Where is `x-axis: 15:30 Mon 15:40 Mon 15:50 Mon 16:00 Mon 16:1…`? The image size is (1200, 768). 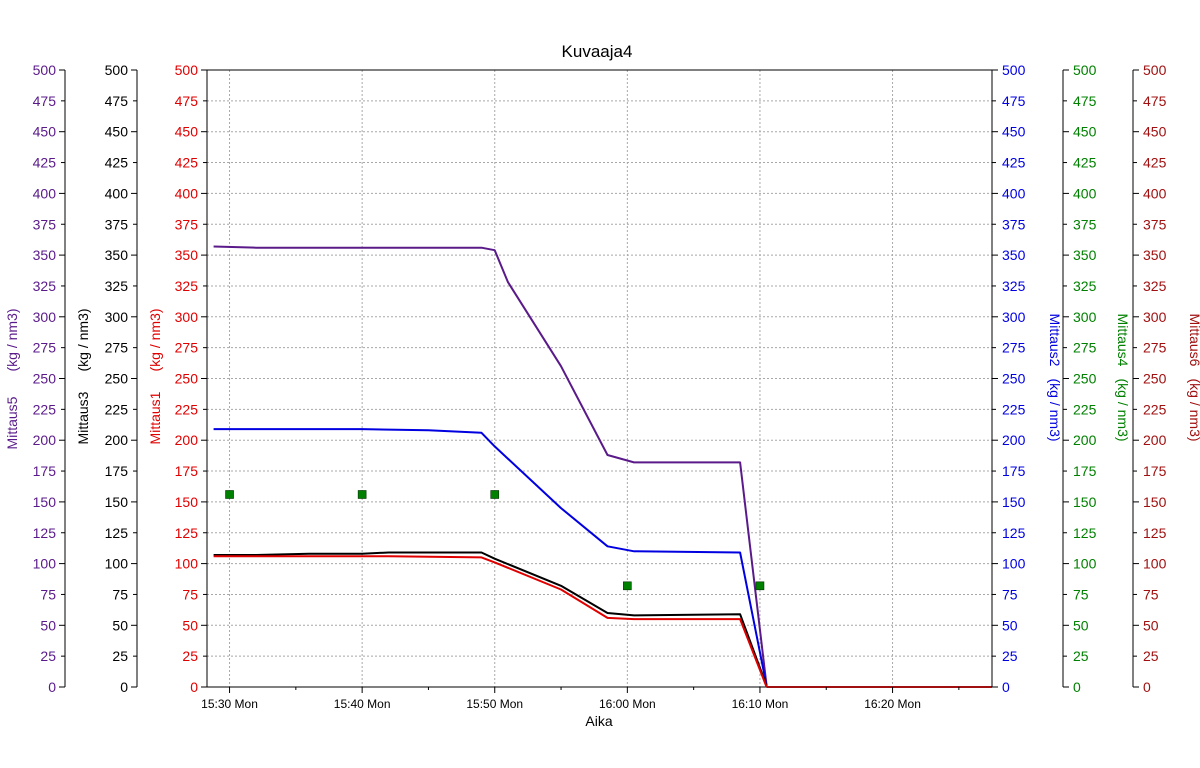
x-axis: 15:30 Mon 15:40 Mon 15:50 Mon 16:00 Mon 16:1… is located at coordinates (580, 699).